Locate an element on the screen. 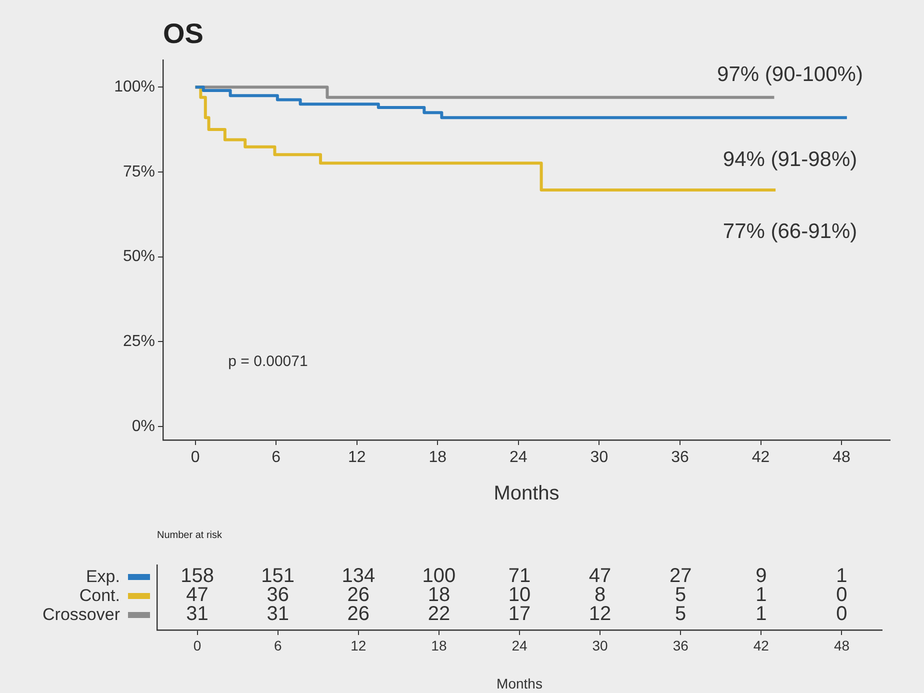 The image size is (924, 693). y-tick-label: Crossover is located at coordinates (81, 614).